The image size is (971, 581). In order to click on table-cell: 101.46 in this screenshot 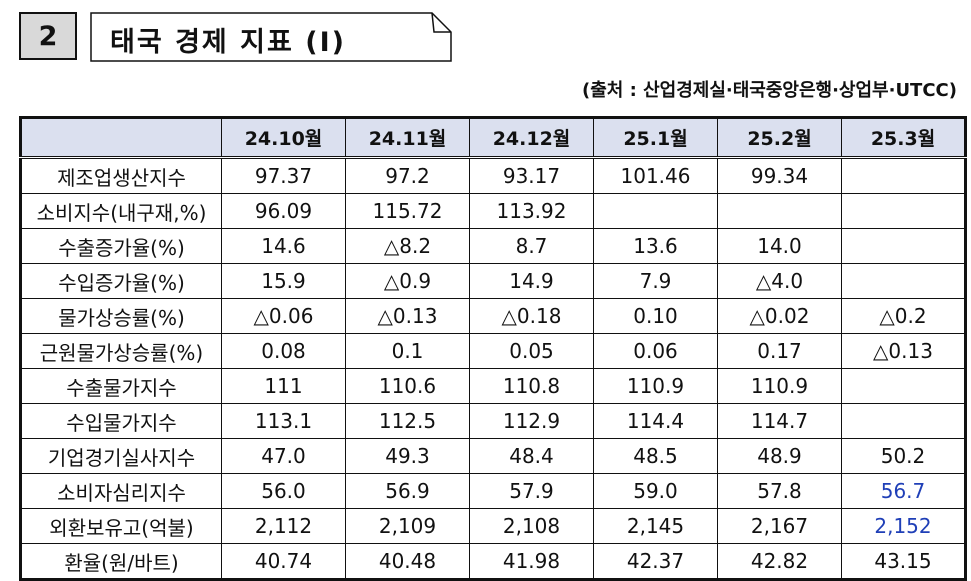, I will do `click(655, 175)`.